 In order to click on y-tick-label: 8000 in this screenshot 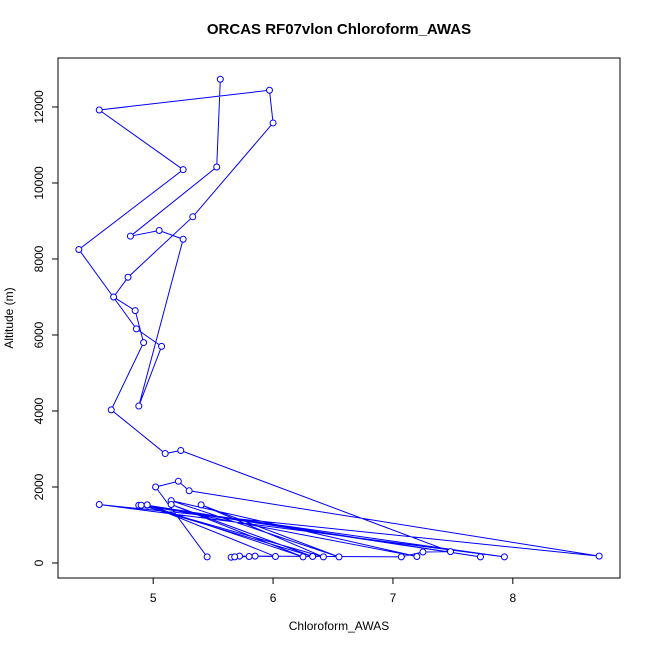, I will do `click(39, 258)`.